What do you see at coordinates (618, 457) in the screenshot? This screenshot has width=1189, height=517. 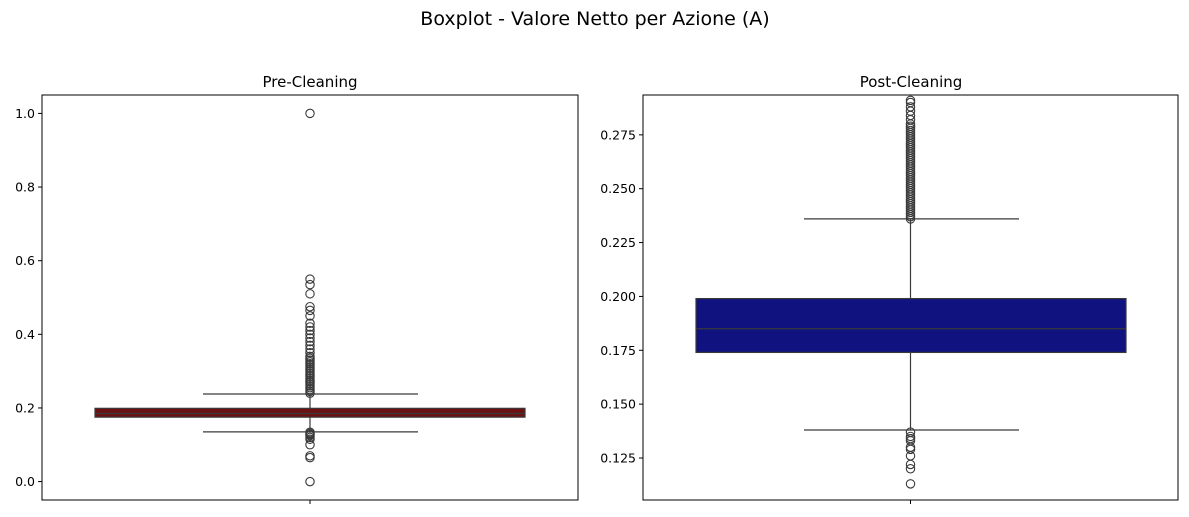 I see `post-cleaning-ytick-label: 0.125` at bounding box center [618, 457].